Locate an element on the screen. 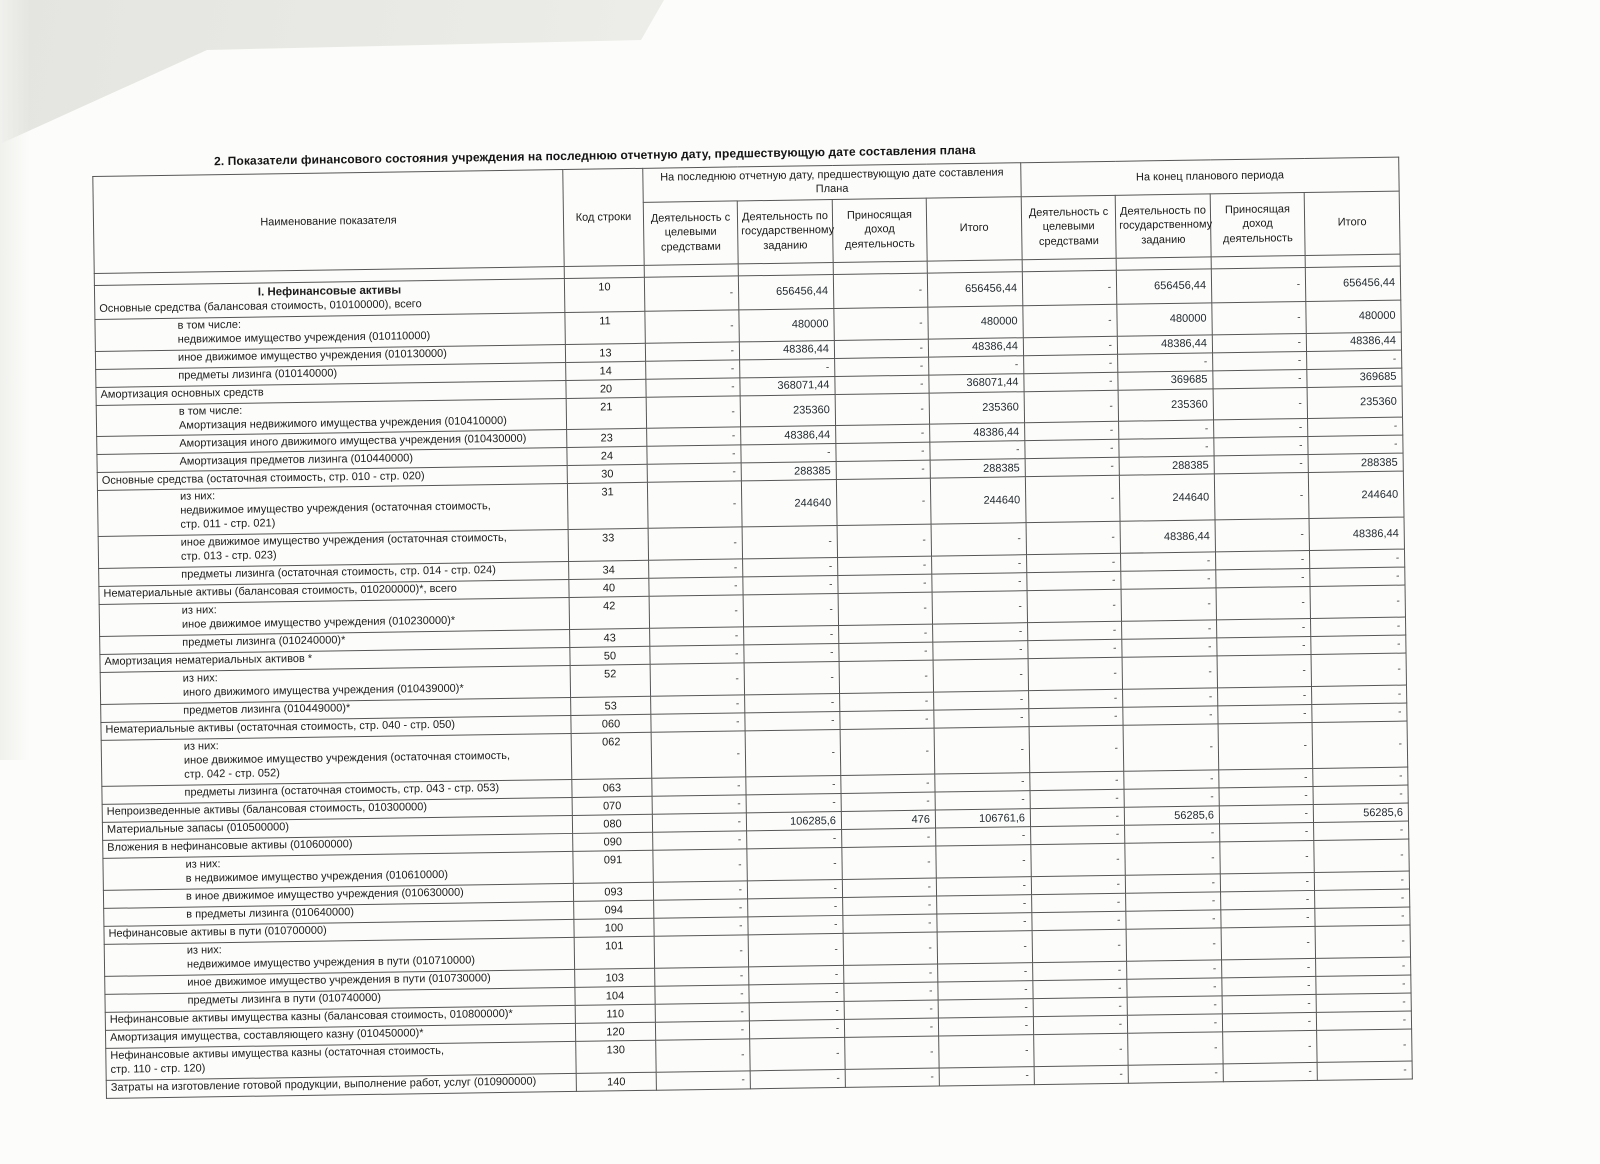 Image resolution: width=1600 pixels, height=1164 pixels. row-code: 30 is located at coordinates (607, 474).